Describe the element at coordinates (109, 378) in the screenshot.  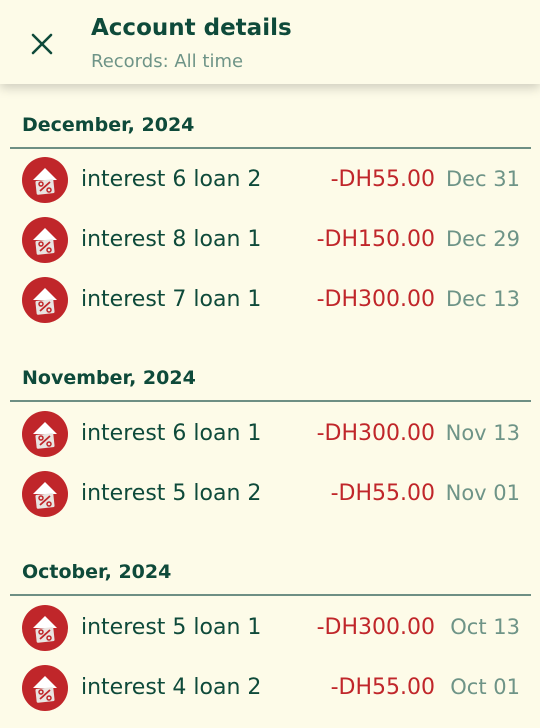
I see `section-title-november: November, 2024` at that location.